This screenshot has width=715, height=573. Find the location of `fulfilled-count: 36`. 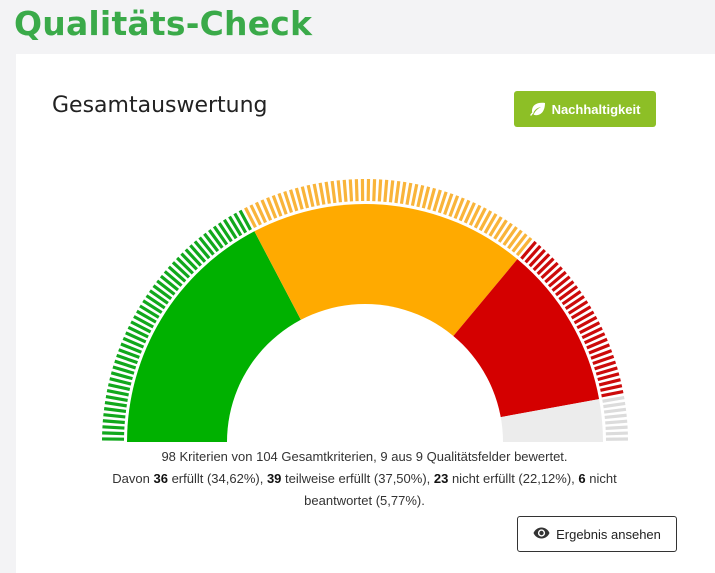

fulfilled-count: 36 is located at coordinates (160, 478).